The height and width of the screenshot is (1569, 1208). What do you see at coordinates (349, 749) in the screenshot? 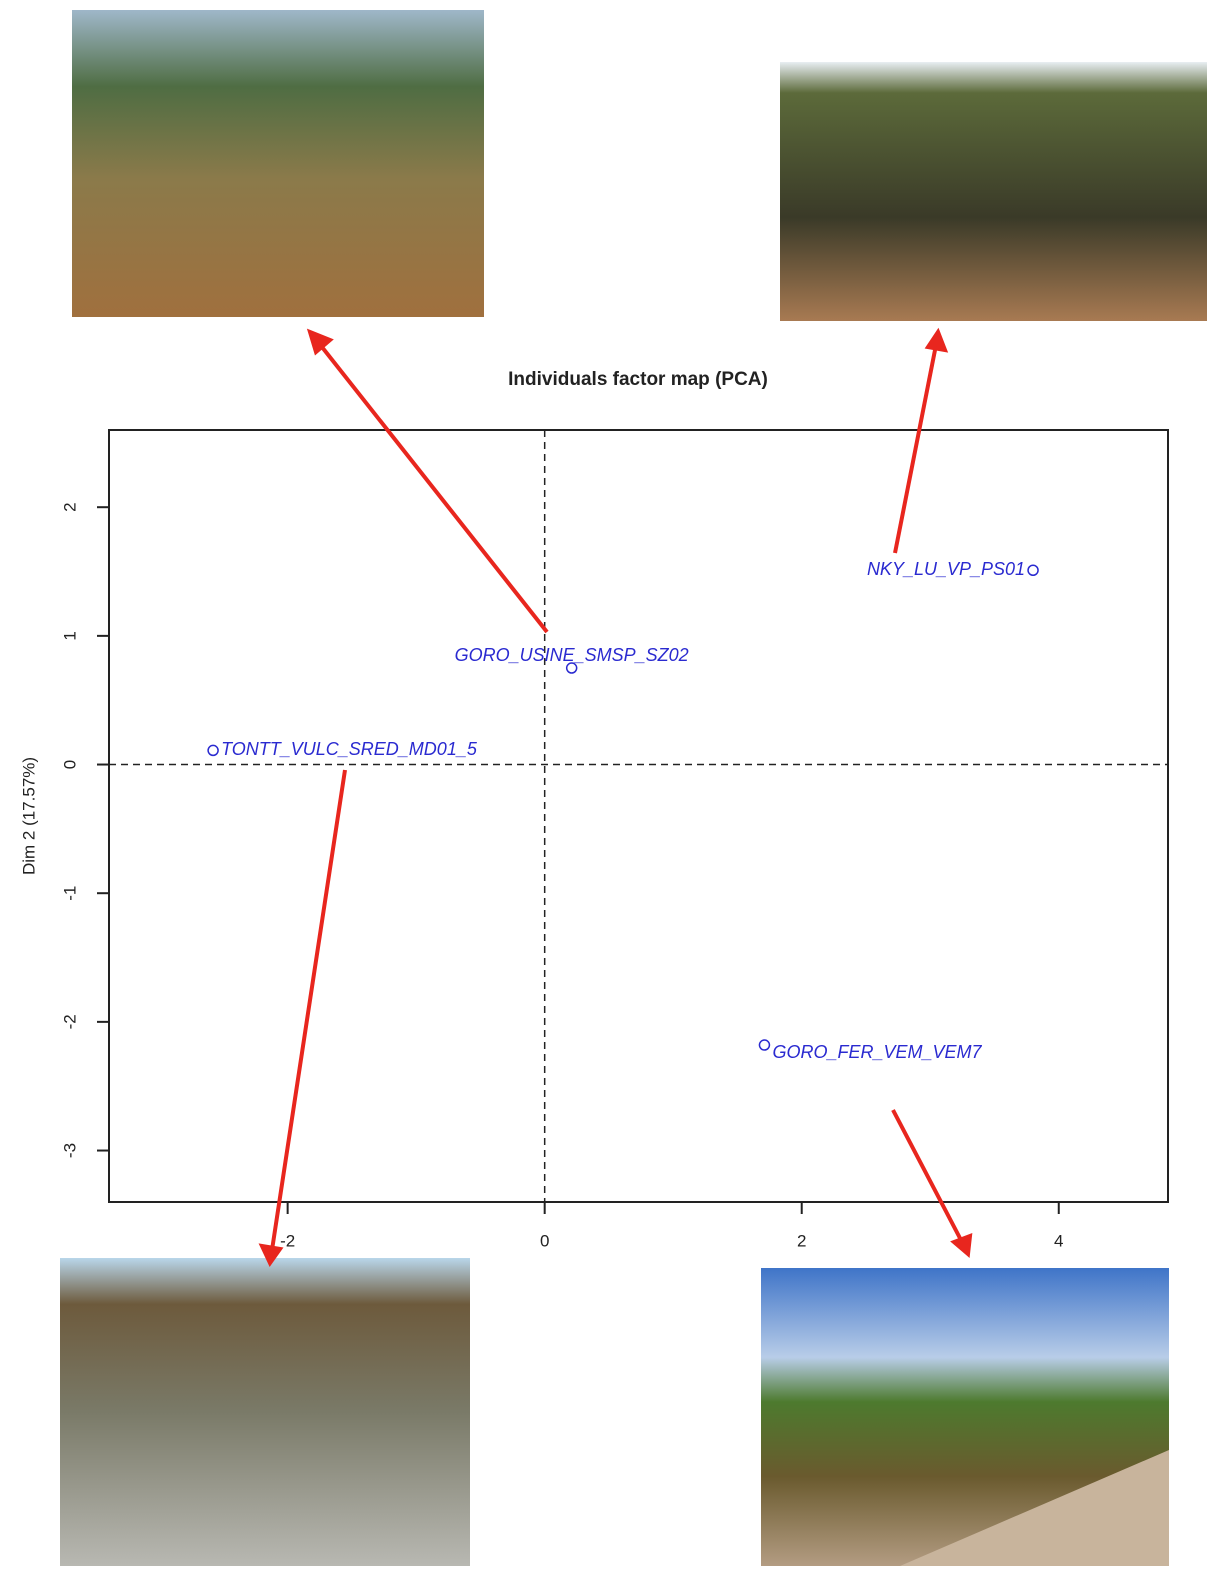
I see `point-label: TONTT_VULC_SRED_MD01_5` at bounding box center [349, 749].